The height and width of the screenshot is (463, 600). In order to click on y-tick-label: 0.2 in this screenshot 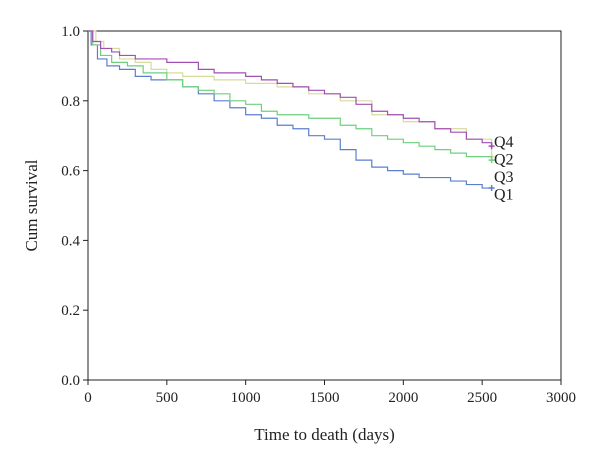, I will do `click(70, 311)`.